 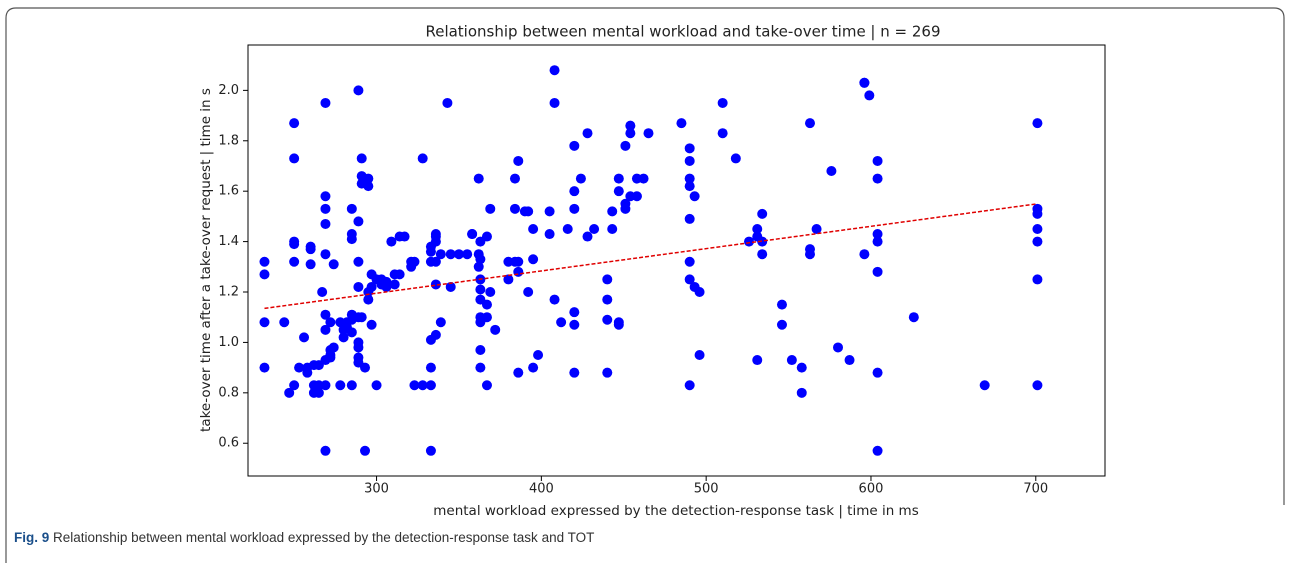 I want to click on y-tick-label: 1.2, so click(x=228, y=292).